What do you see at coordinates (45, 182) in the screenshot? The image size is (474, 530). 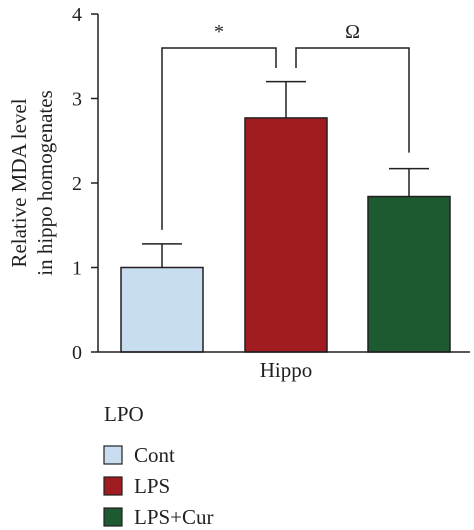 I see `y-axis-title-line: in hippo homogenates` at bounding box center [45, 182].